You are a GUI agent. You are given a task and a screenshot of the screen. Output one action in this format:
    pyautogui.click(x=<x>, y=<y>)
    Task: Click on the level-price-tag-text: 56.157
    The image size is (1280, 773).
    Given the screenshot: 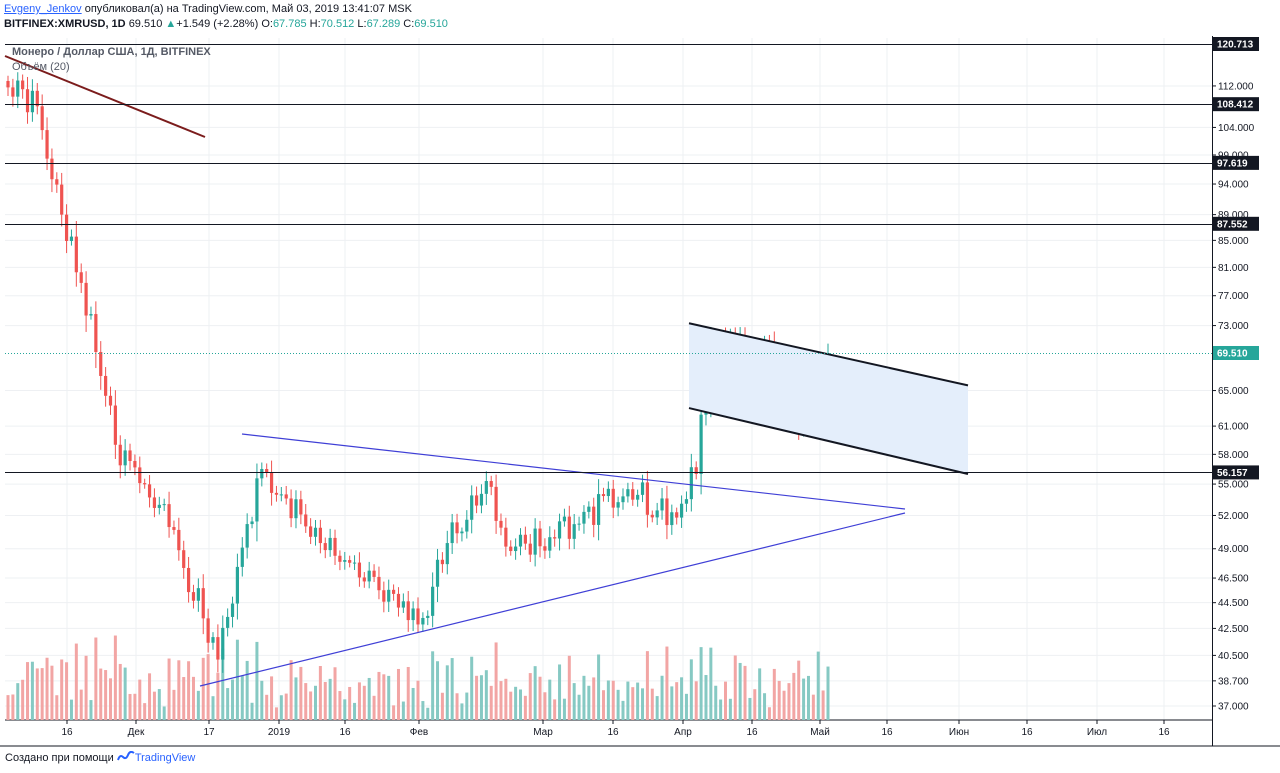 What is the action you would take?
    pyautogui.click(x=1232, y=473)
    